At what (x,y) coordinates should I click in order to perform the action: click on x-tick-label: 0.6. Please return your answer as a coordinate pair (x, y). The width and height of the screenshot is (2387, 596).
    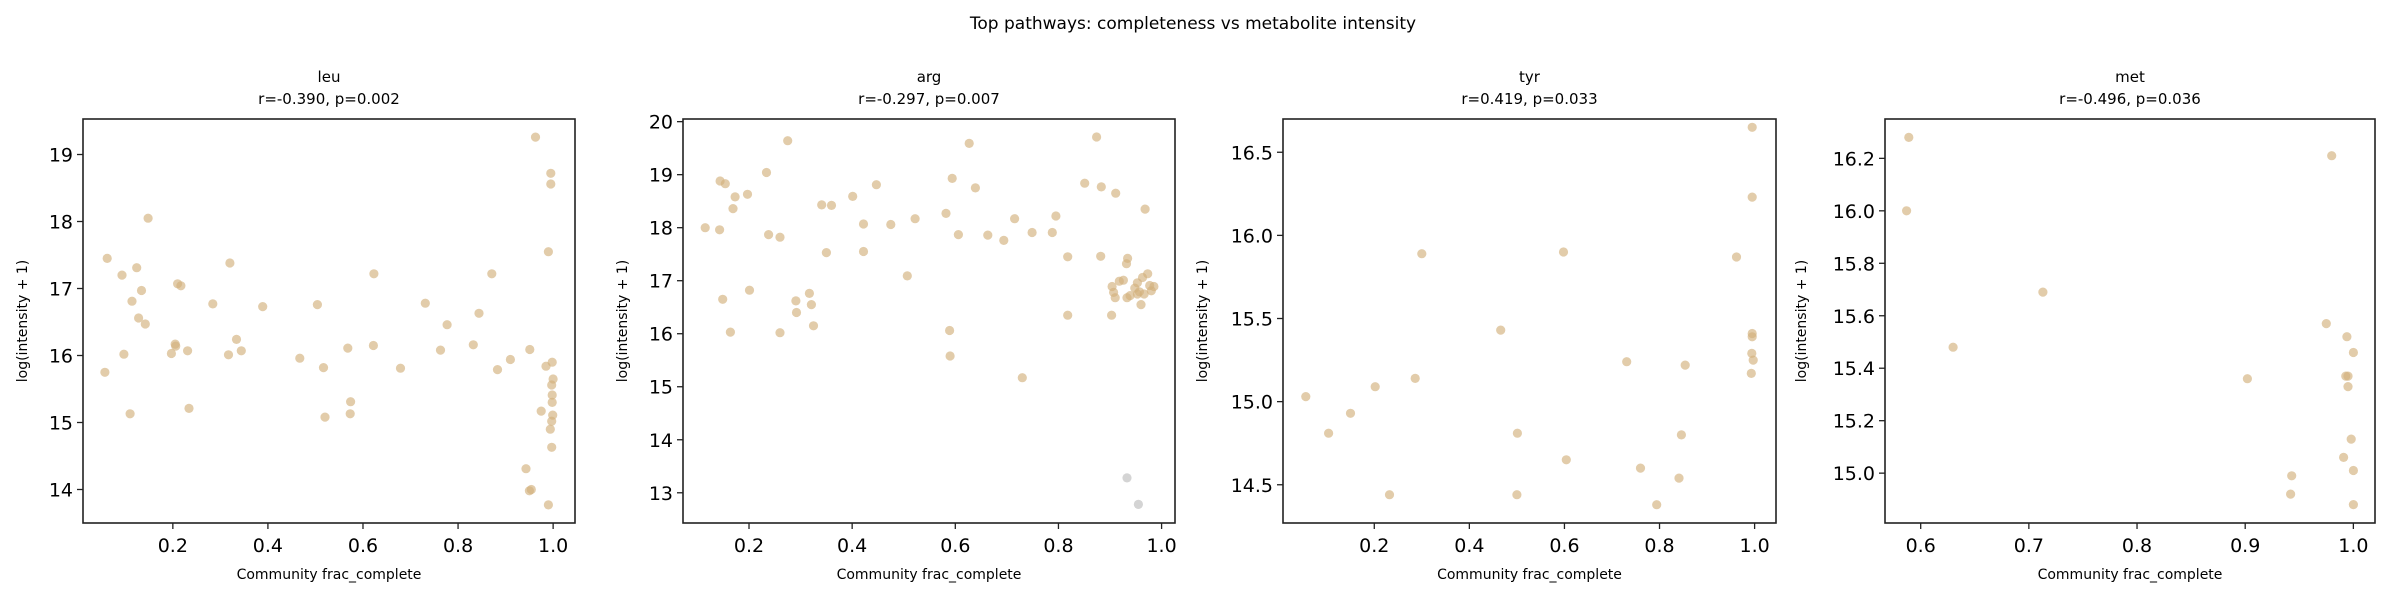
    Looking at the image, I should click on (363, 546).